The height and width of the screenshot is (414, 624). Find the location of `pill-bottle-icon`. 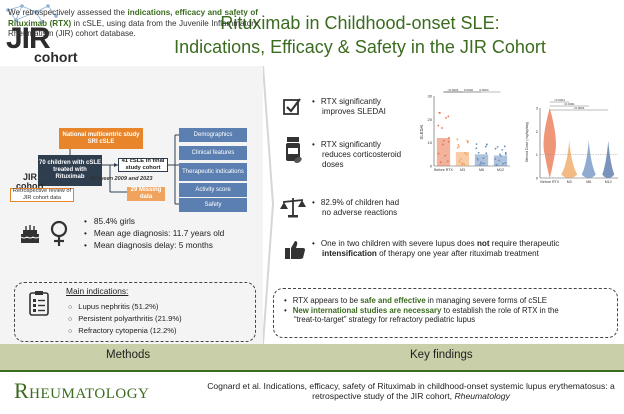

pill-bottle-icon is located at coordinates (294, 150).